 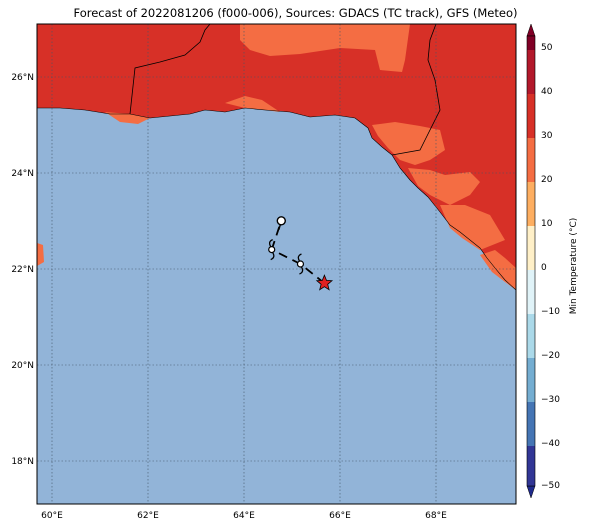 I want to click on lat-tick-24: 24°N, so click(x=22, y=174).